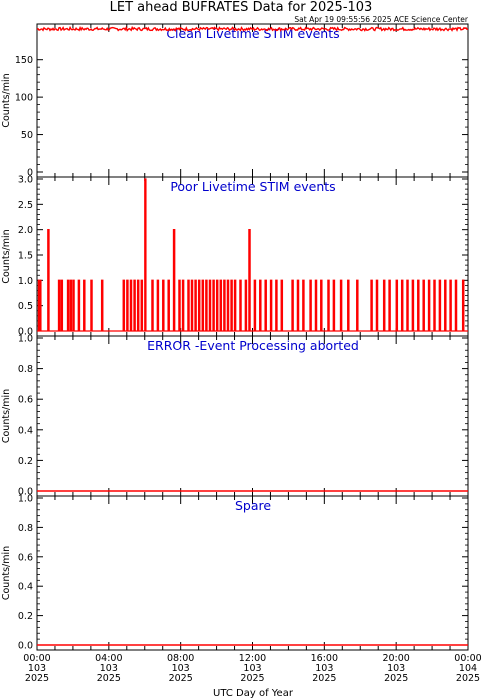  I want to click on data-series-line, so click(252, 28).